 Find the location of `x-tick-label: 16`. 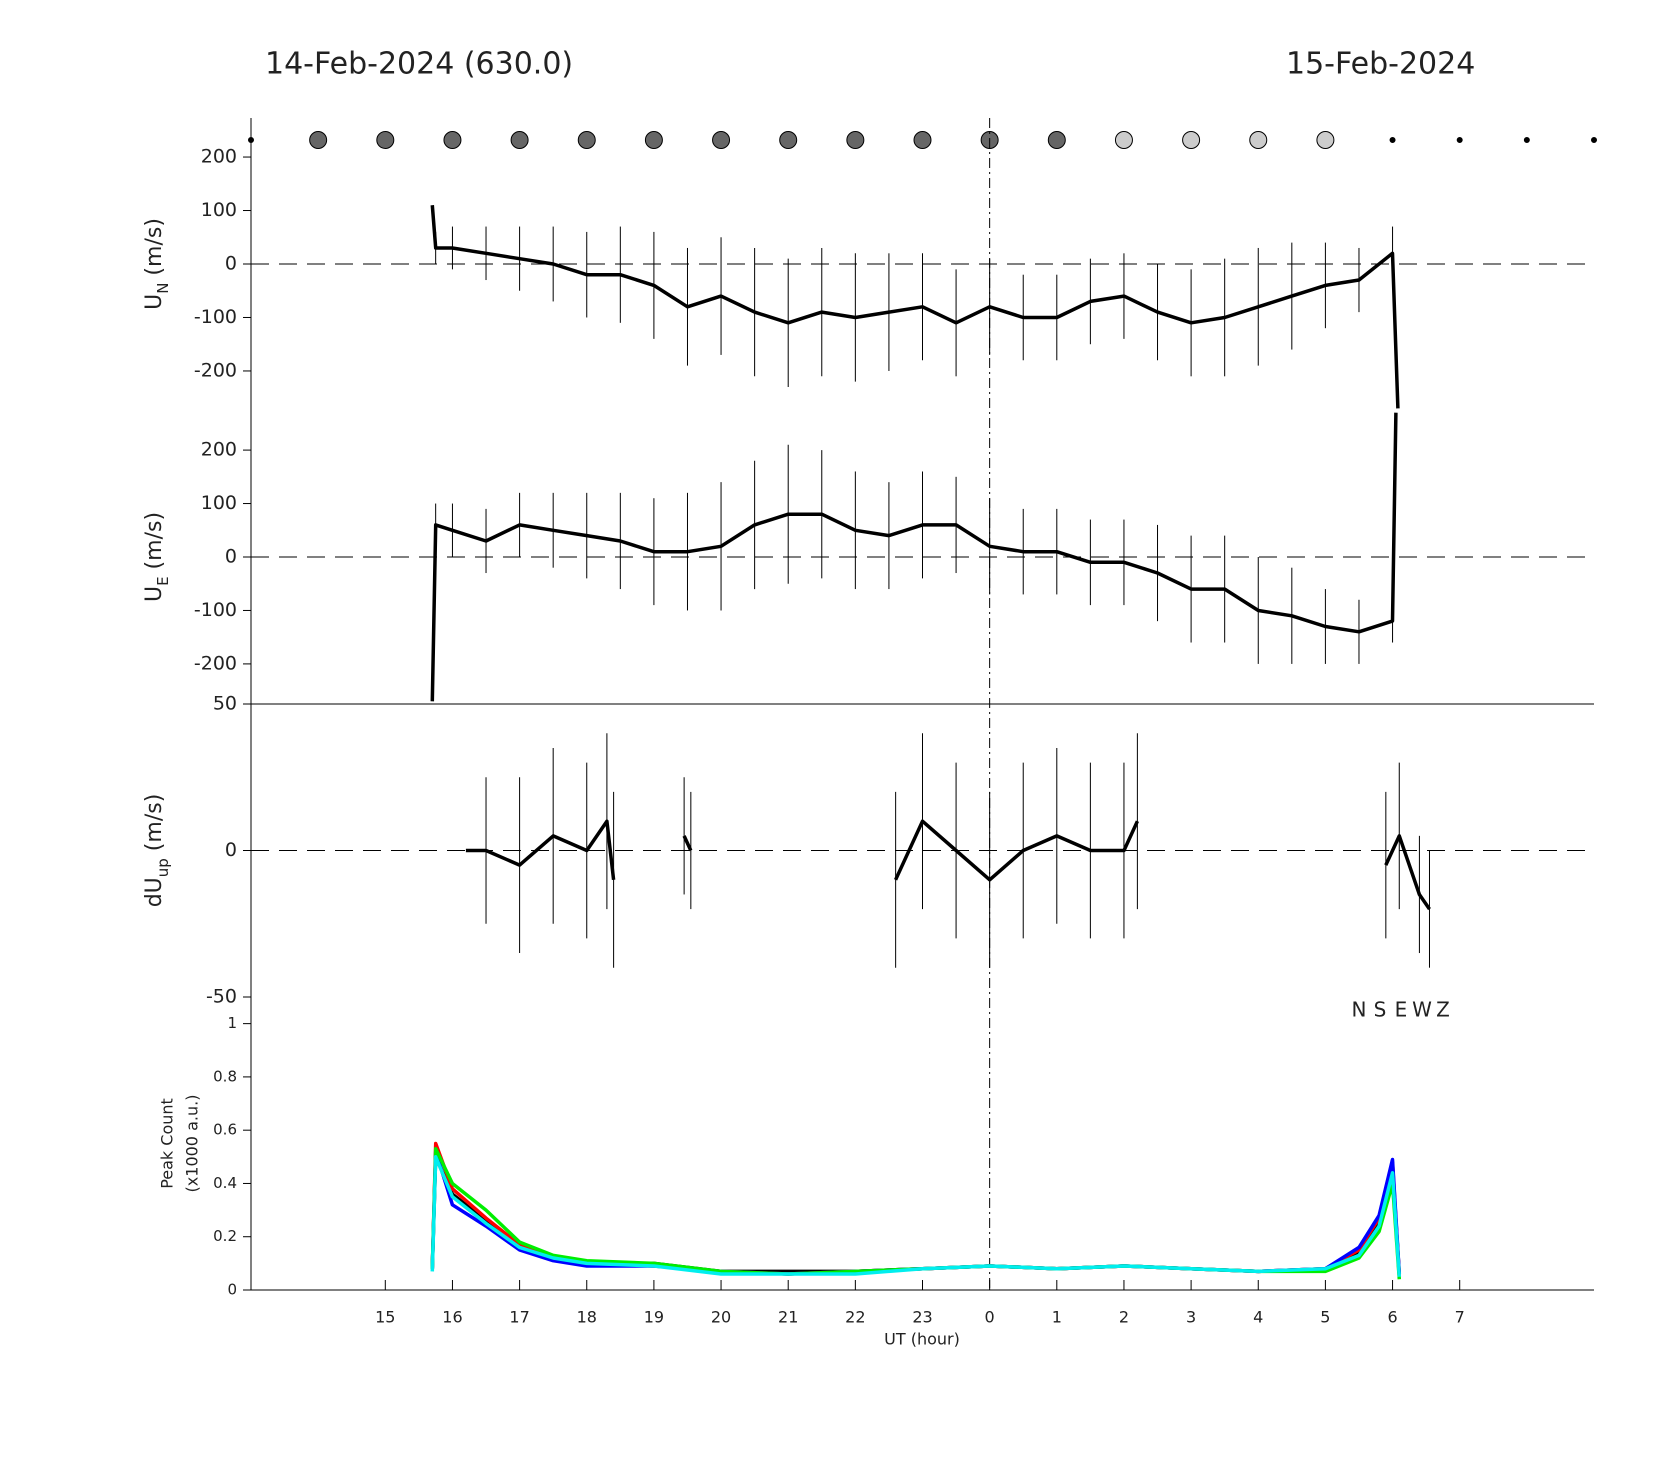

x-tick-label: 16 is located at coordinates (452, 1317).